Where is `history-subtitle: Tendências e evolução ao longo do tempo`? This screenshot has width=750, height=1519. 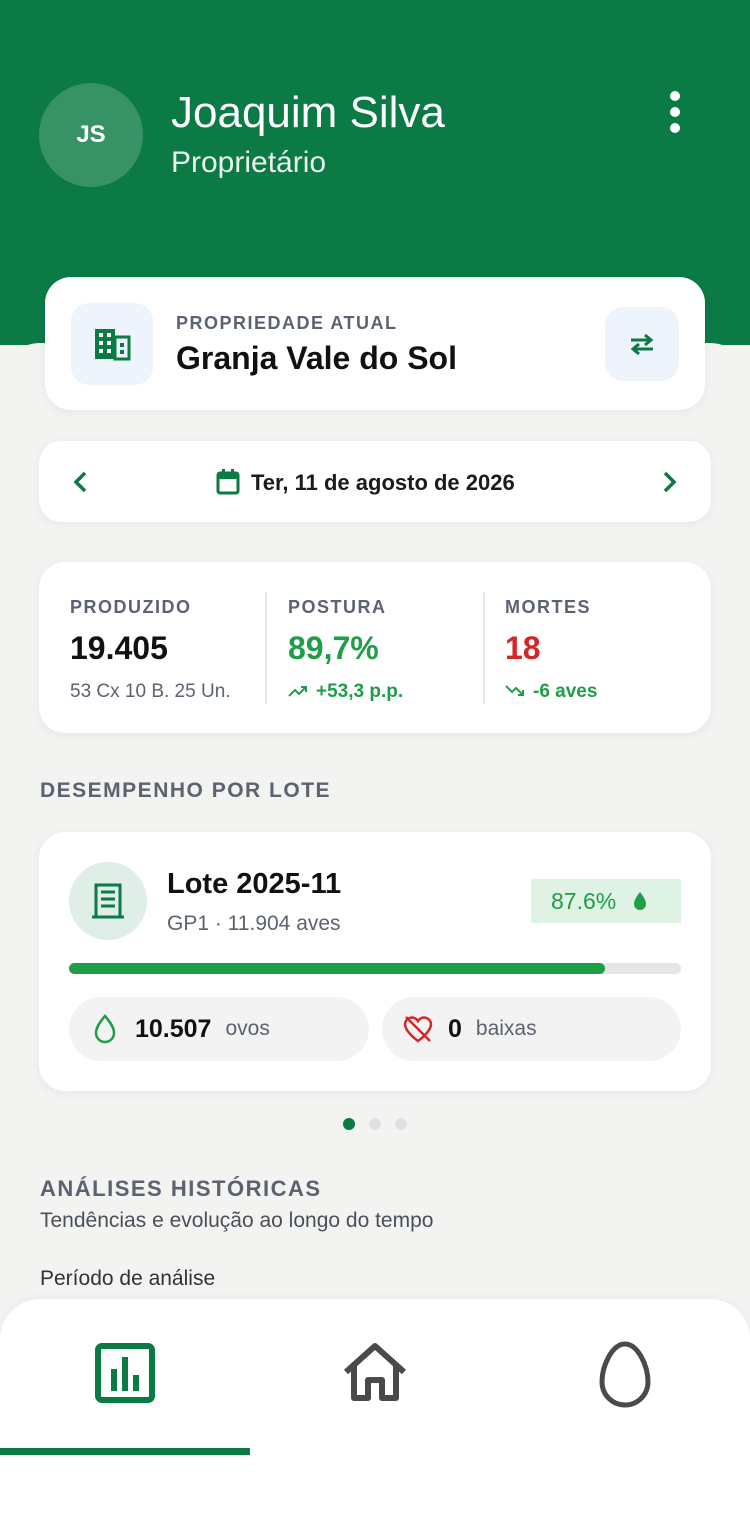
history-subtitle: Tendências e evolução ao longo do tempo is located at coordinates (237, 1220).